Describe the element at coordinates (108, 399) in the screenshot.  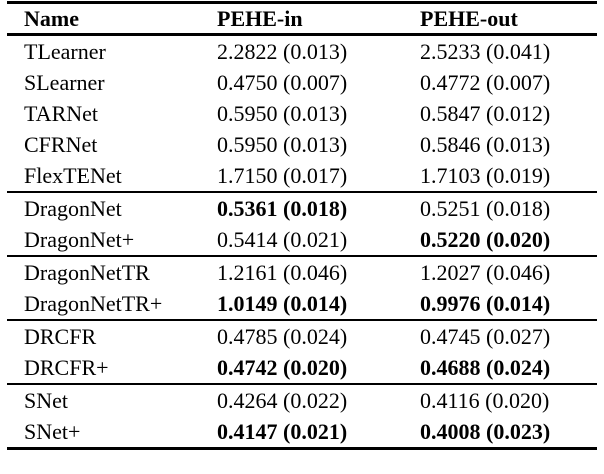
I see `row-name: SNet` at that location.